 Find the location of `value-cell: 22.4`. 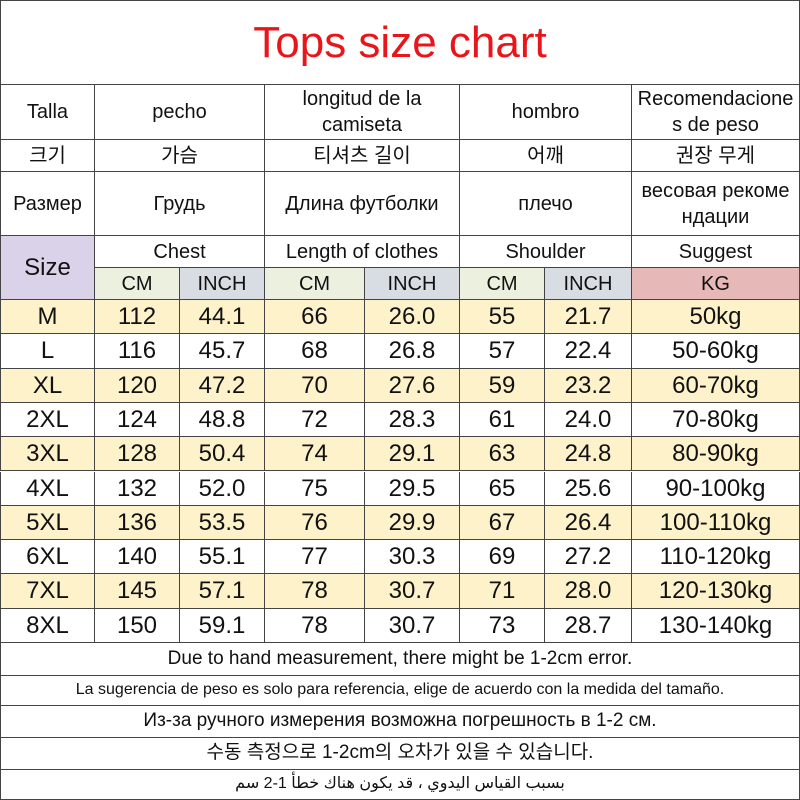

value-cell: 22.4 is located at coordinates (588, 351).